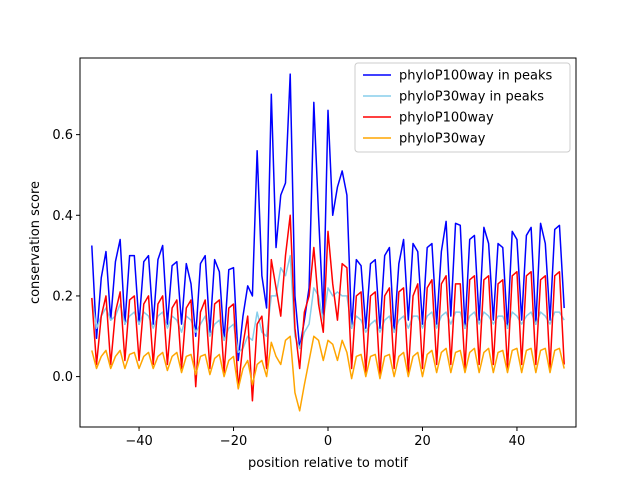 This screenshot has height=480, width=640. What do you see at coordinates (62, 377) in the screenshot?
I see `y-tick-label: 0.0` at bounding box center [62, 377].